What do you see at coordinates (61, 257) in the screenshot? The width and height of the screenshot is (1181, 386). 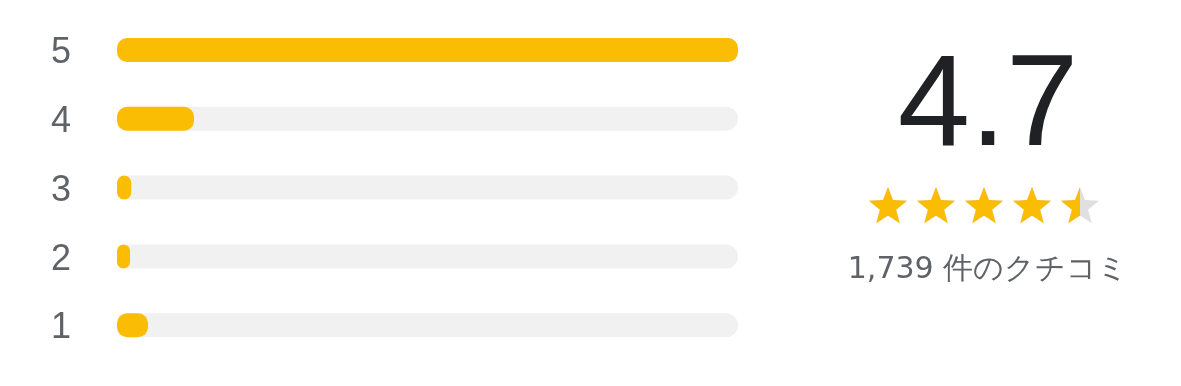 I see `y-tick-label: 2` at bounding box center [61, 257].